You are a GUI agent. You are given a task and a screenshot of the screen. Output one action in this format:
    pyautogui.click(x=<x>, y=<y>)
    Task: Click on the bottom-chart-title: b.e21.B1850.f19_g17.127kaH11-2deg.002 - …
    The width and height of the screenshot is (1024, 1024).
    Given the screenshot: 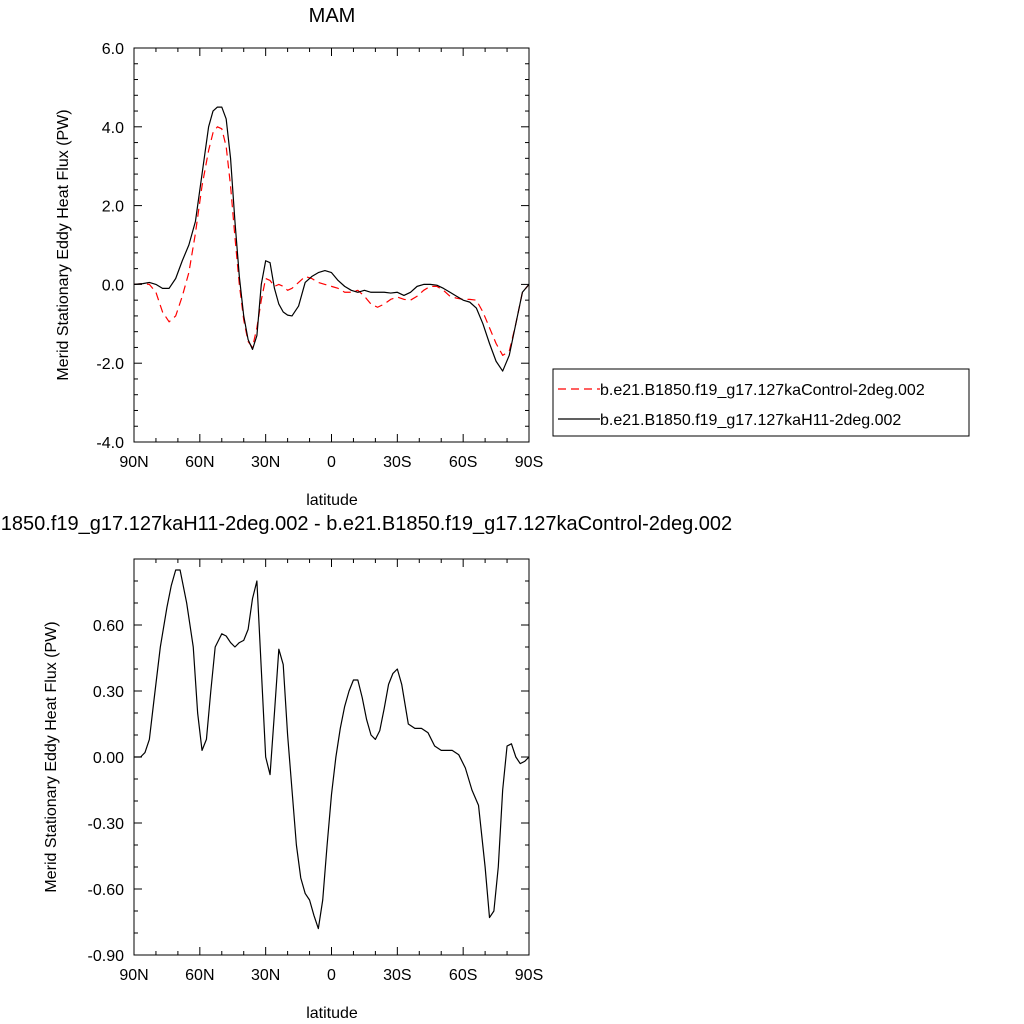 What is the action you would take?
    pyautogui.click(x=366, y=524)
    